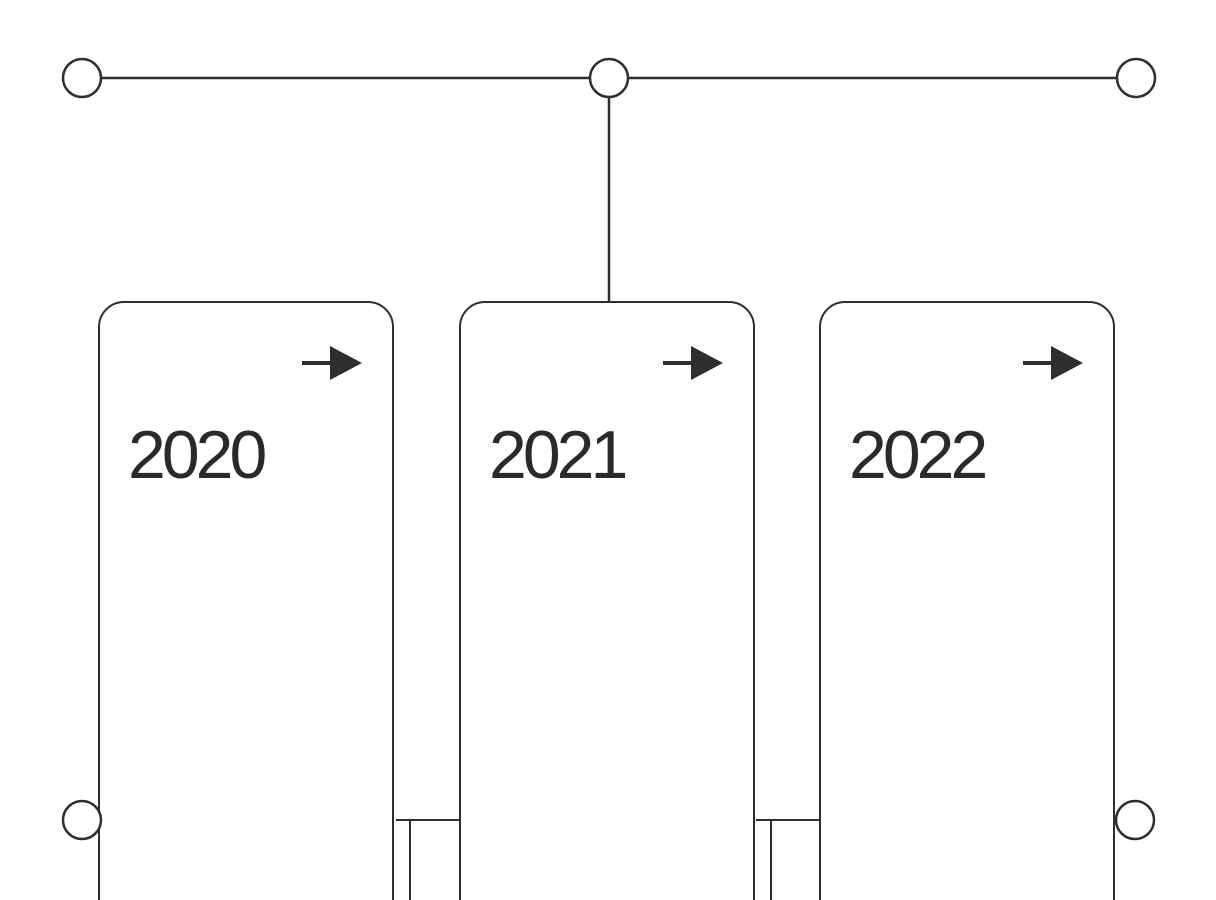  Describe the element at coordinates (609, 78) in the screenshot. I see `node-top-center` at that location.